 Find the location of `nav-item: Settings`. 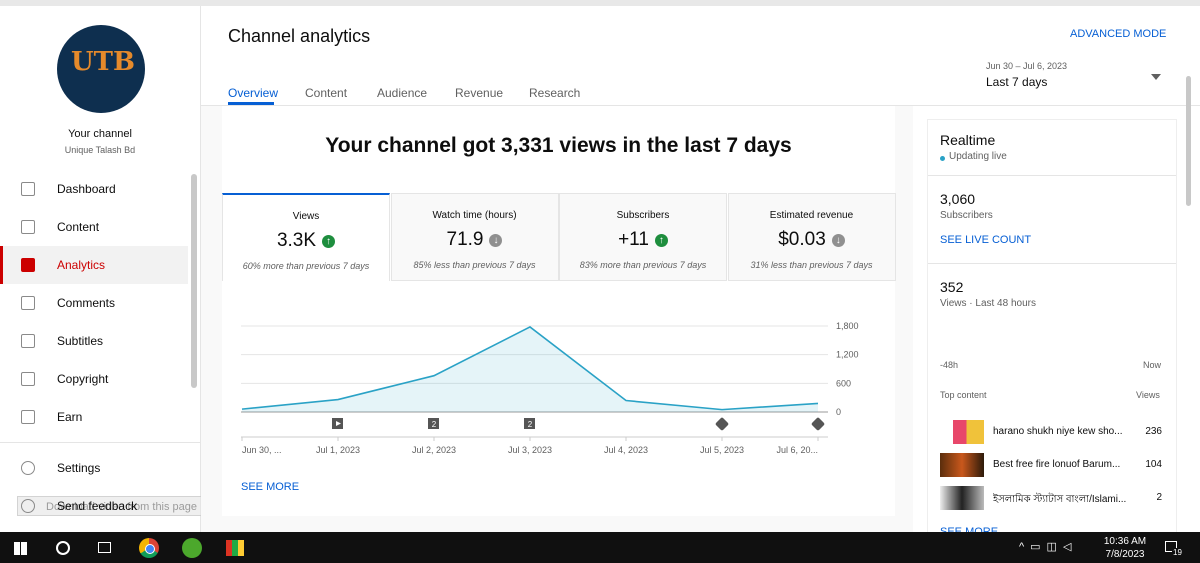

nav-item: Settings is located at coordinates (94, 468).